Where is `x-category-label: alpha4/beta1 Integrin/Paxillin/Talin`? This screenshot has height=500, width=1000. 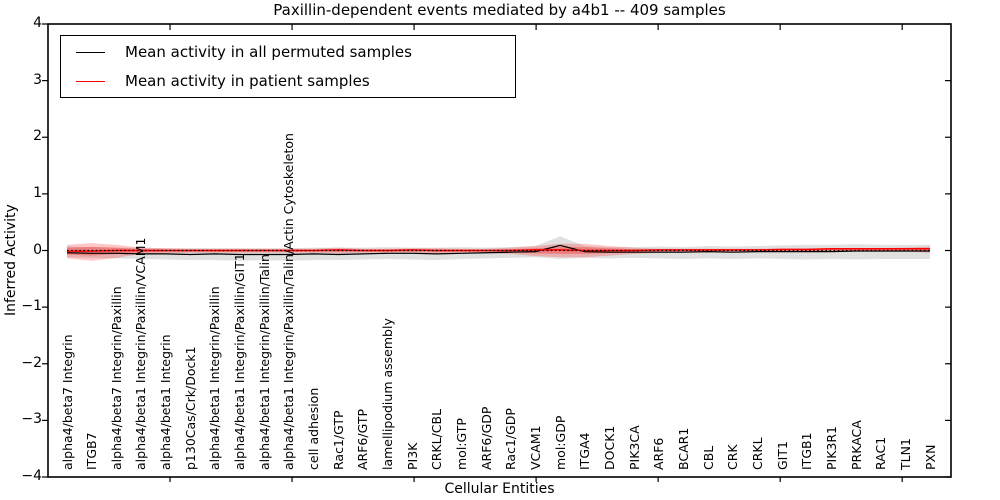
x-category-label: alpha4/beta1 Integrin/Paxillin/Talin is located at coordinates (264, 362).